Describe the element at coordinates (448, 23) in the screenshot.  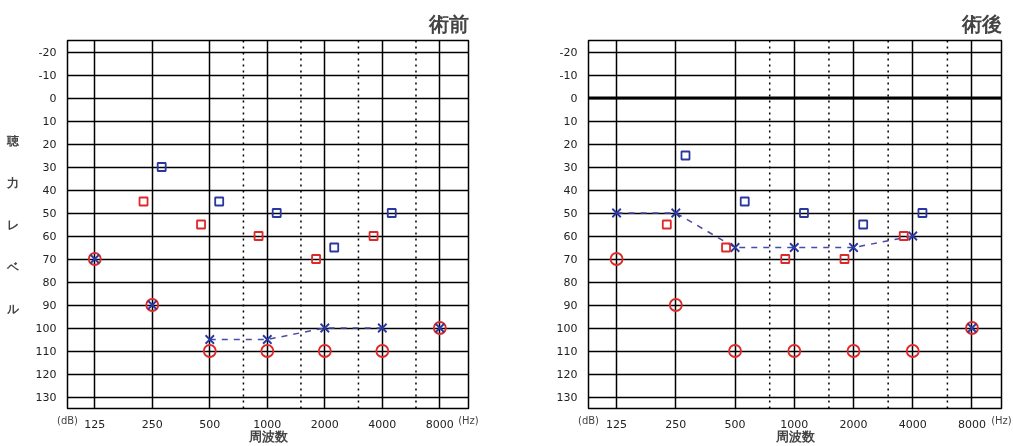
I see `chart-title: 術前` at that location.